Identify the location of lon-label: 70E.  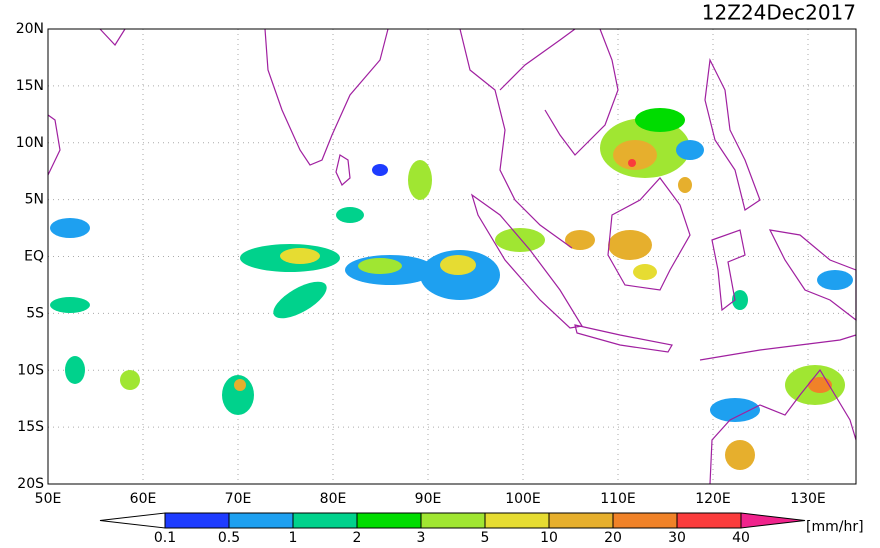
(238, 499).